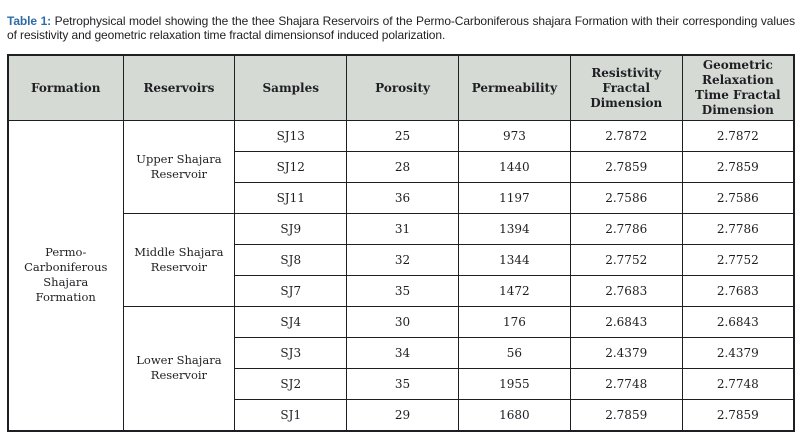  Describe the element at coordinates (514, 291) in the screenshot. I see `permeability-cell: 1472` at that location.